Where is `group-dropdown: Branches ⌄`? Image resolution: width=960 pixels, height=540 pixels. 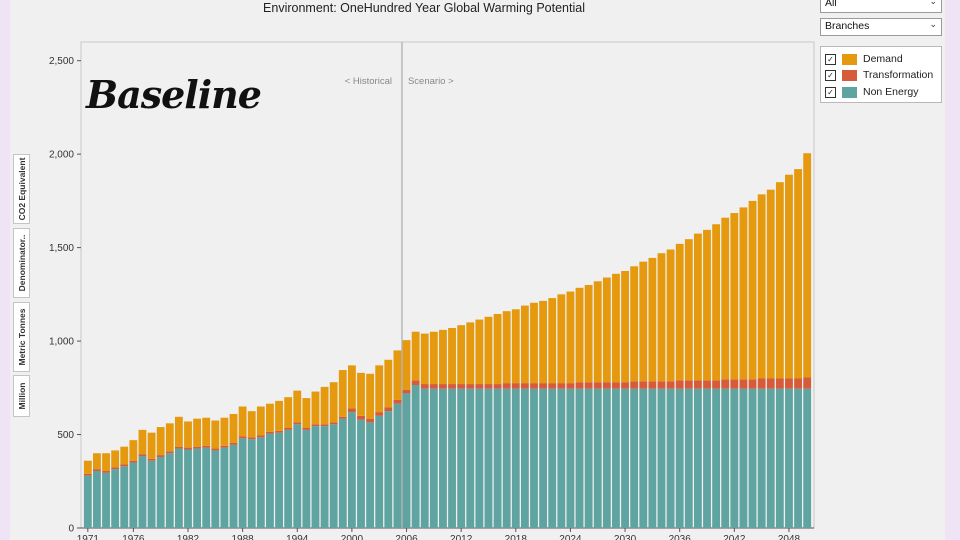 group-dropdown: Branches ⌄ is located at coordinates (881, 27).